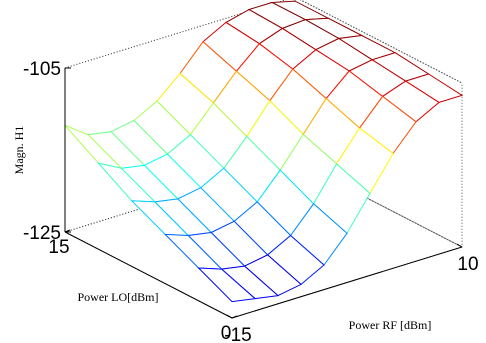  Describe the element at coordinates (58, 247) in the screenshot. I see `y-tick-label: 15` at that location.